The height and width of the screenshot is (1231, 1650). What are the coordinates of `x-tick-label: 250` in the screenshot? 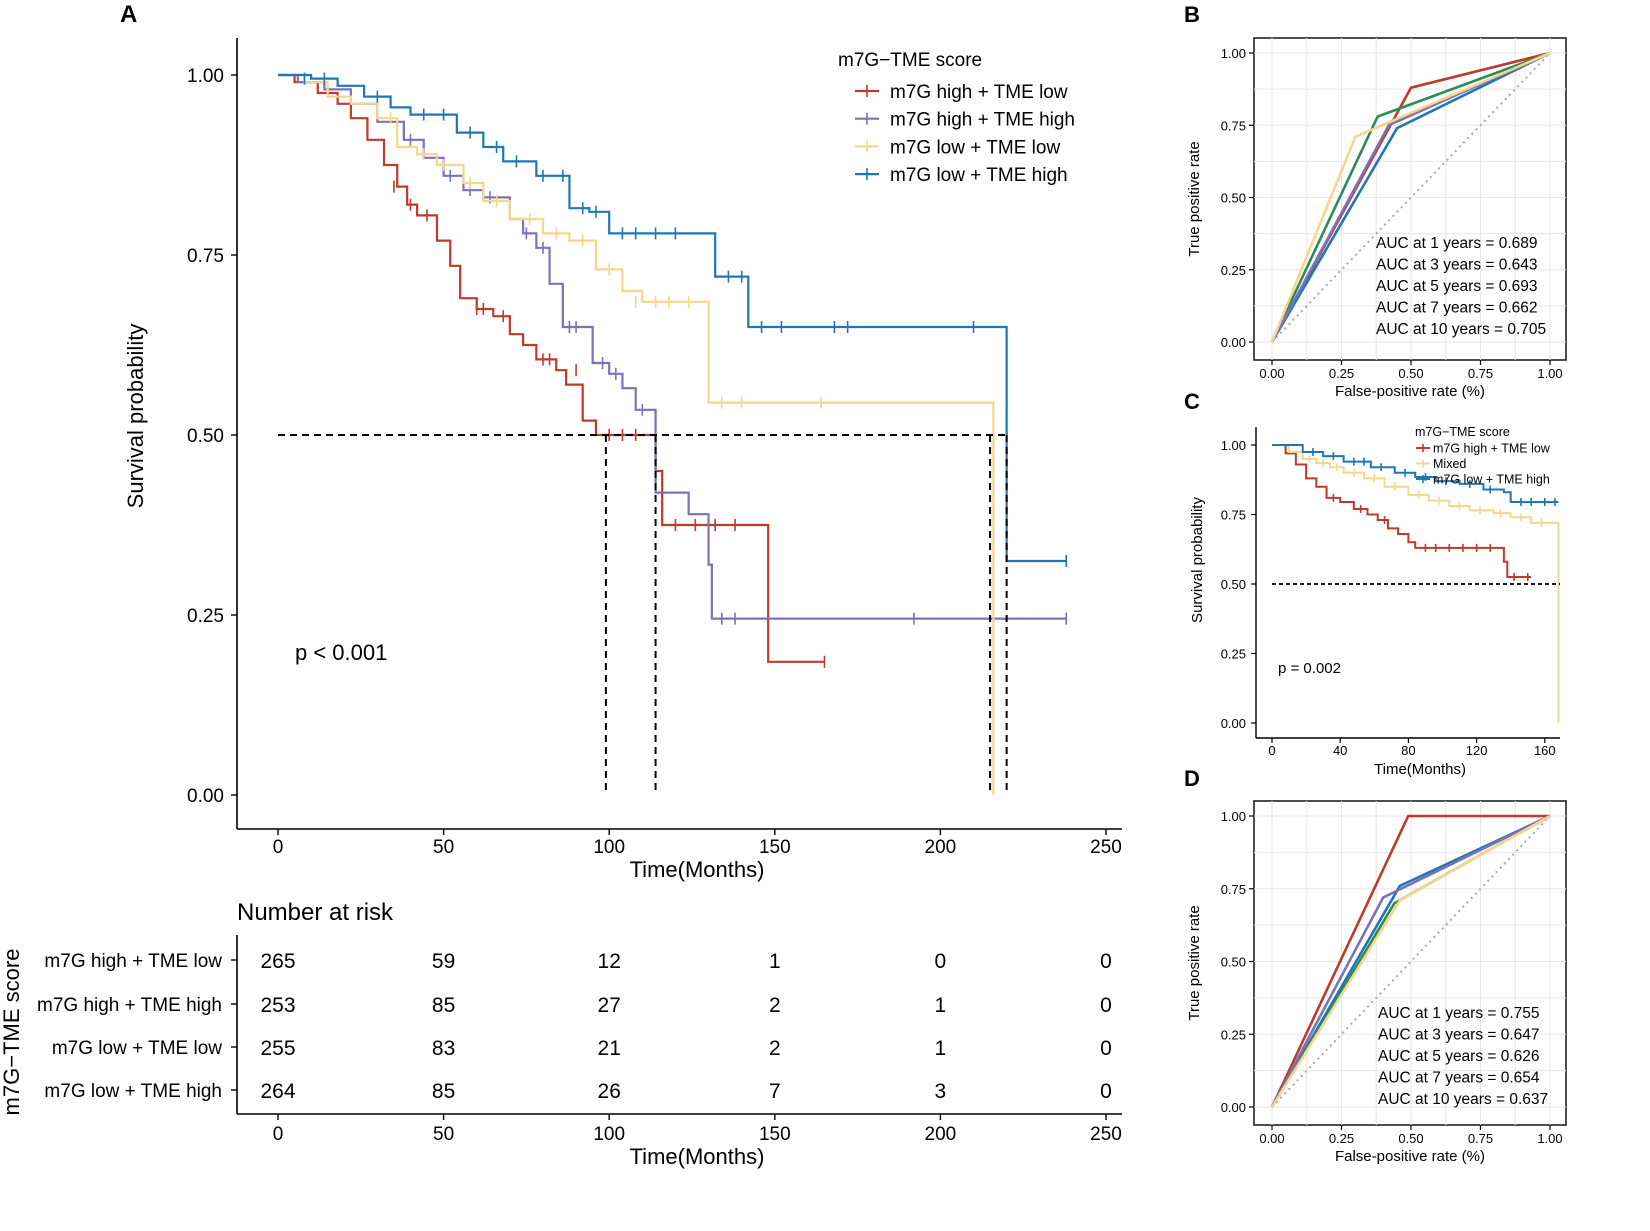 It's located at (1106, 847).